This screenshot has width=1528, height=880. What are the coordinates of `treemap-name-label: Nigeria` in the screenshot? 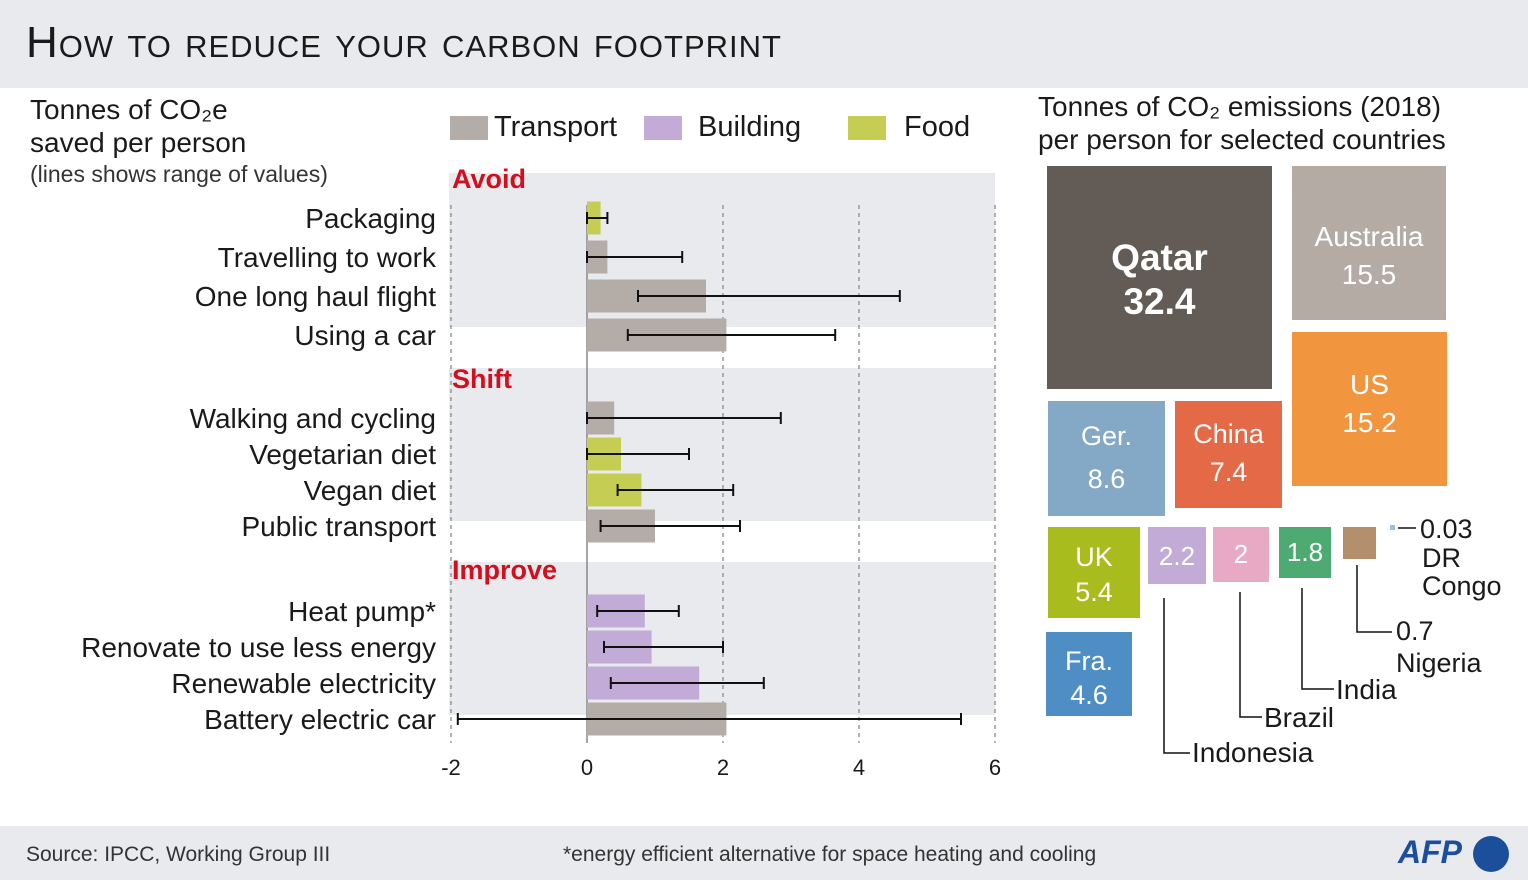 It's located at (1439, 663).